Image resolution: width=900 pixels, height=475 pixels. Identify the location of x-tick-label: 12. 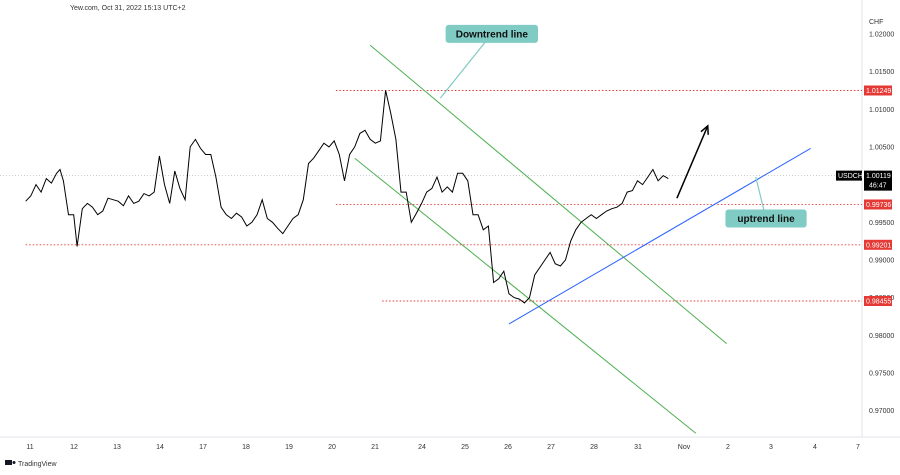
(74, 447).